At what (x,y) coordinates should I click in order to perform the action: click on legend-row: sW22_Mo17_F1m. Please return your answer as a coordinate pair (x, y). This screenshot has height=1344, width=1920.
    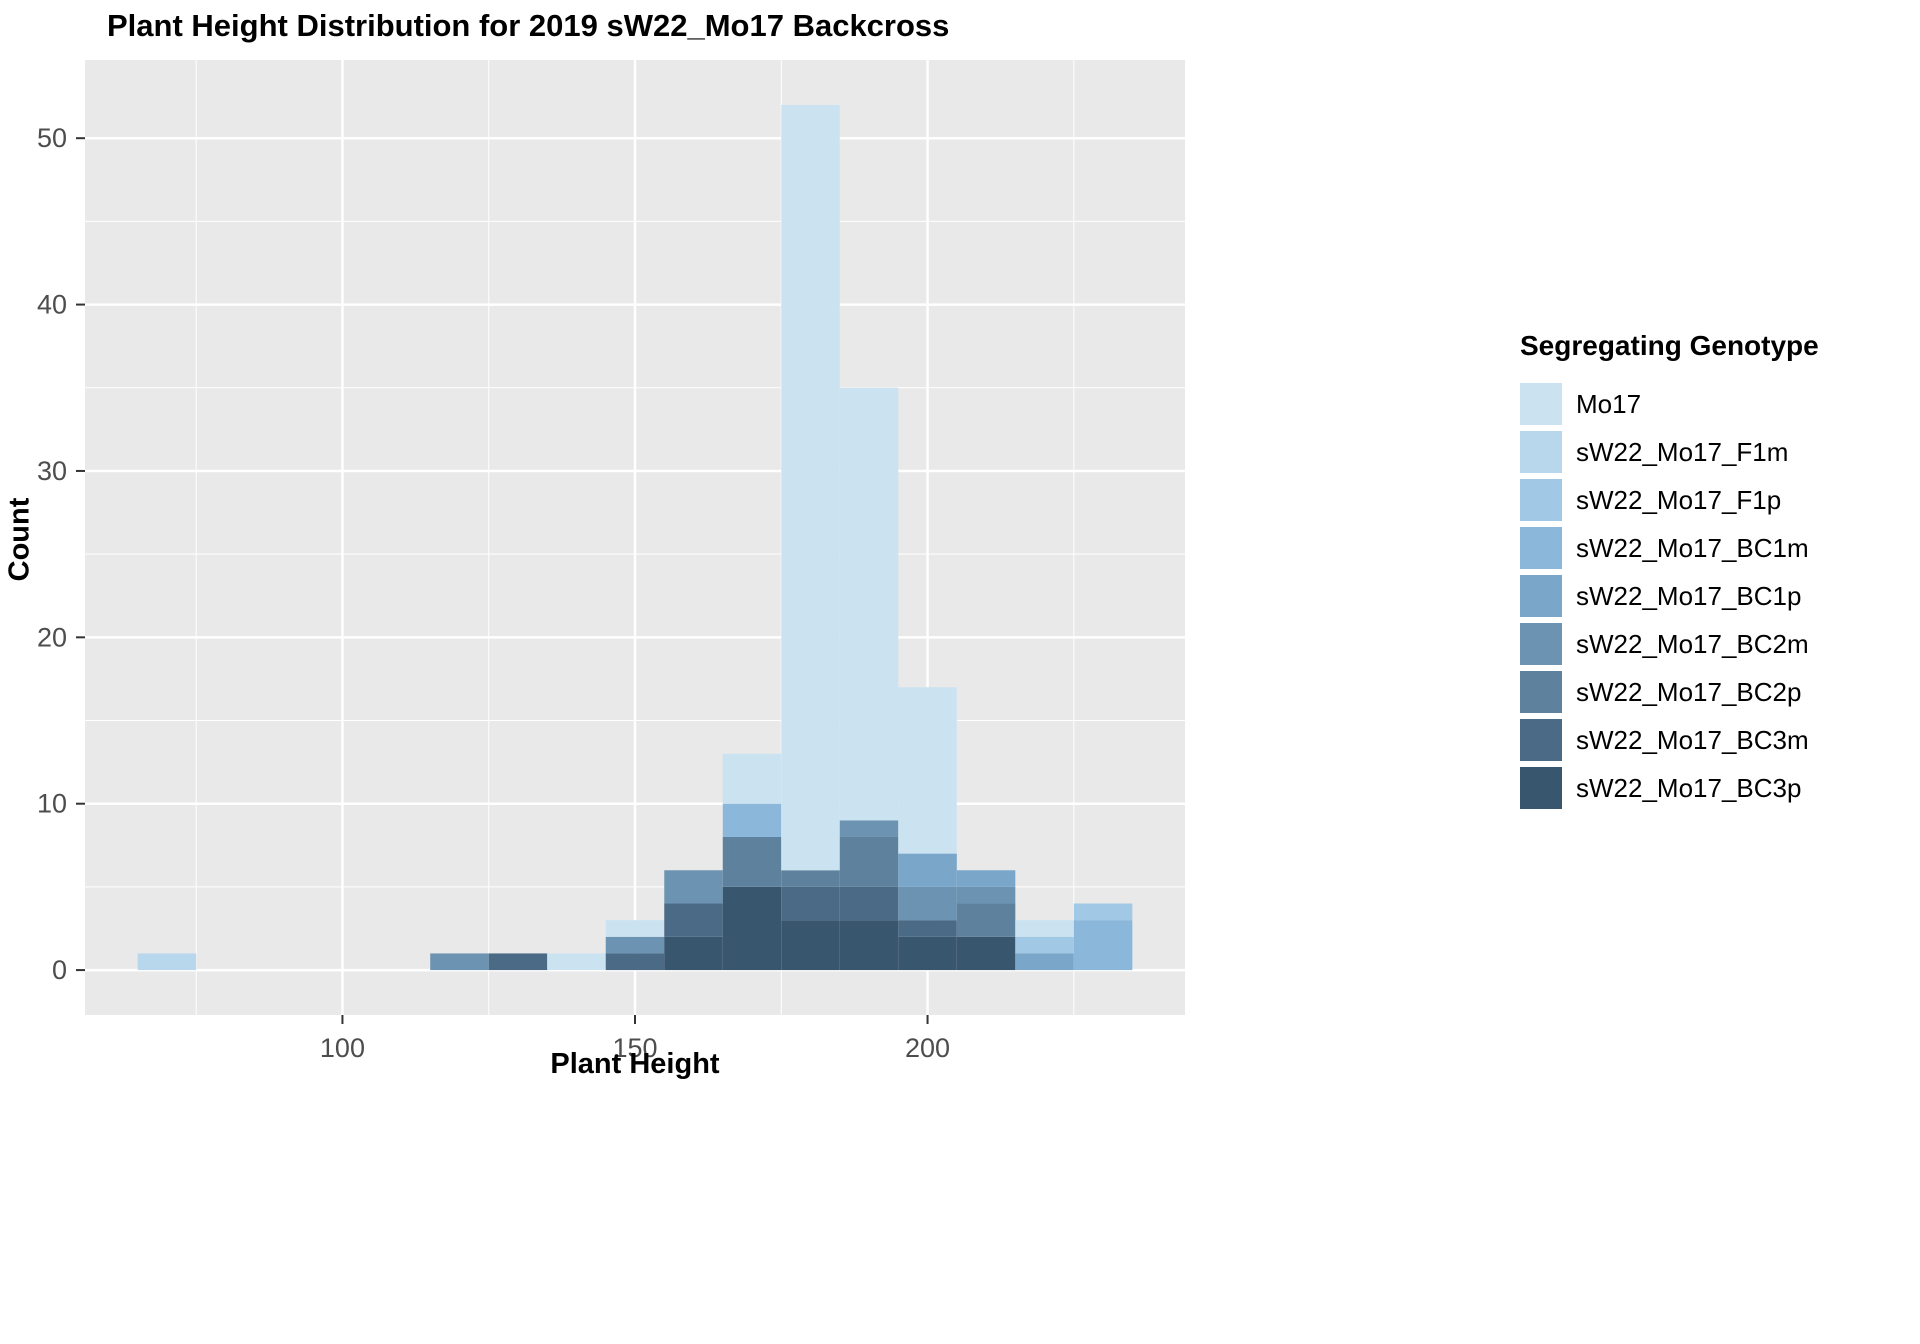
    Looking at the image, I should click on (1715, 452).